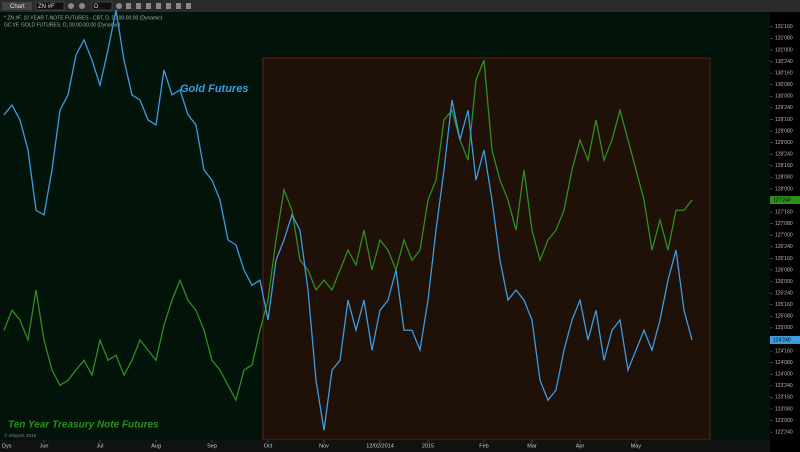 The height and width of the screenshot is (452, 800). I want to click on price-axis, so click(785, 232).